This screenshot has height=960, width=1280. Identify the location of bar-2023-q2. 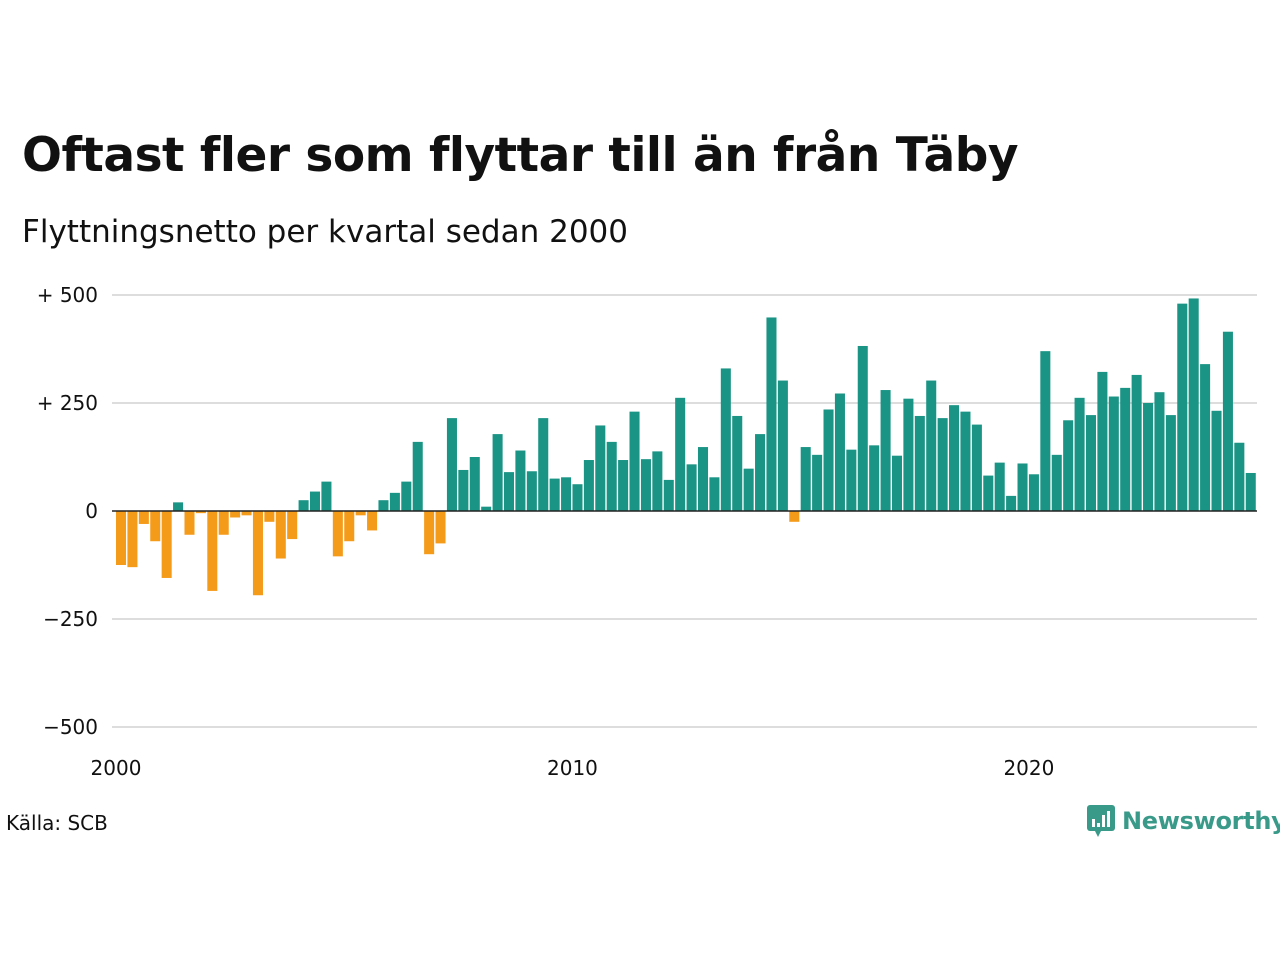
(1182, 407).